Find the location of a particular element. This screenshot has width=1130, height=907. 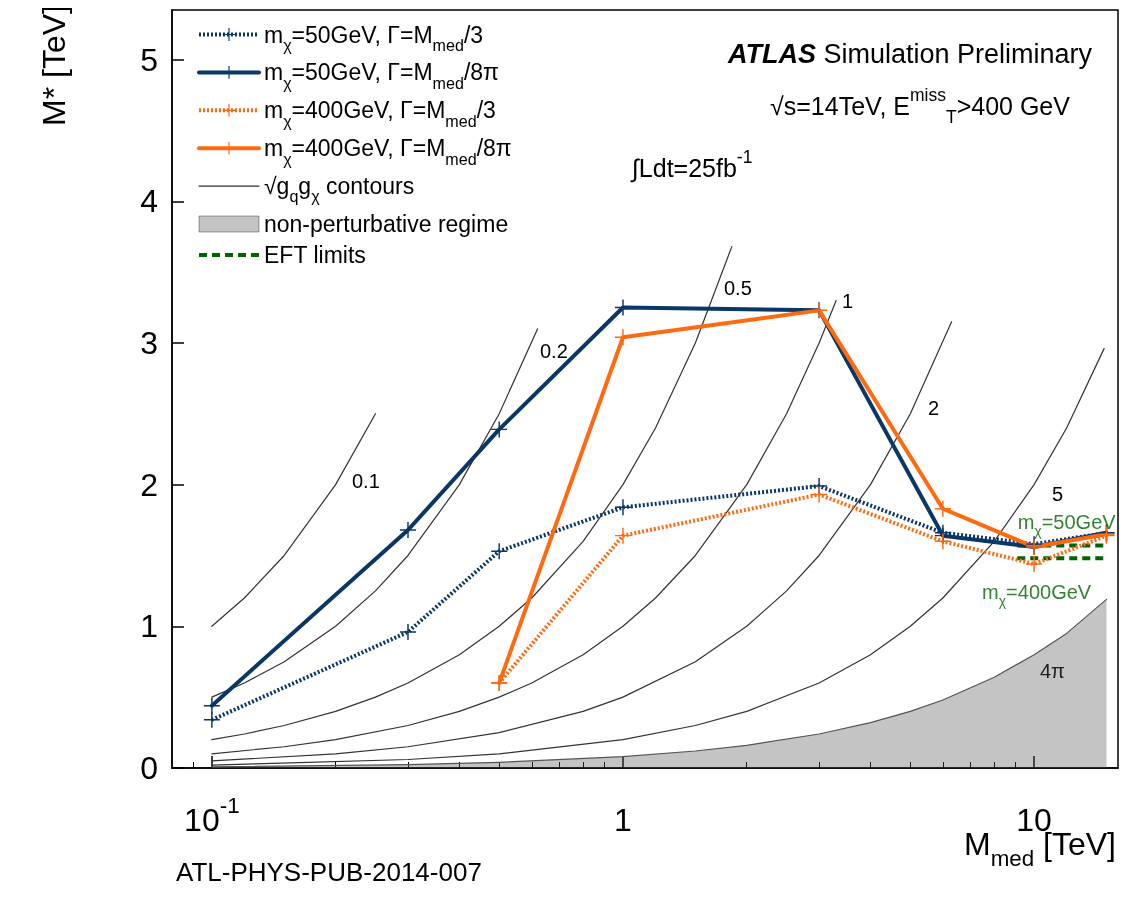

y-tick-label: 0 is located at coordinates (149, 768).